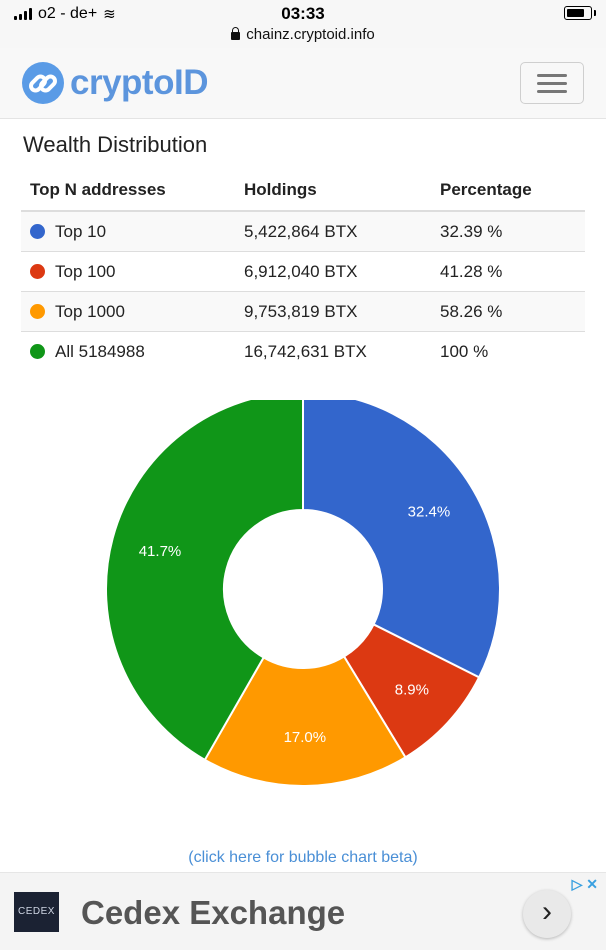  I want to click on status-bar: o2 - de+ ≋ 03:33 chainz.cryptoid.info, so click(303, 24).